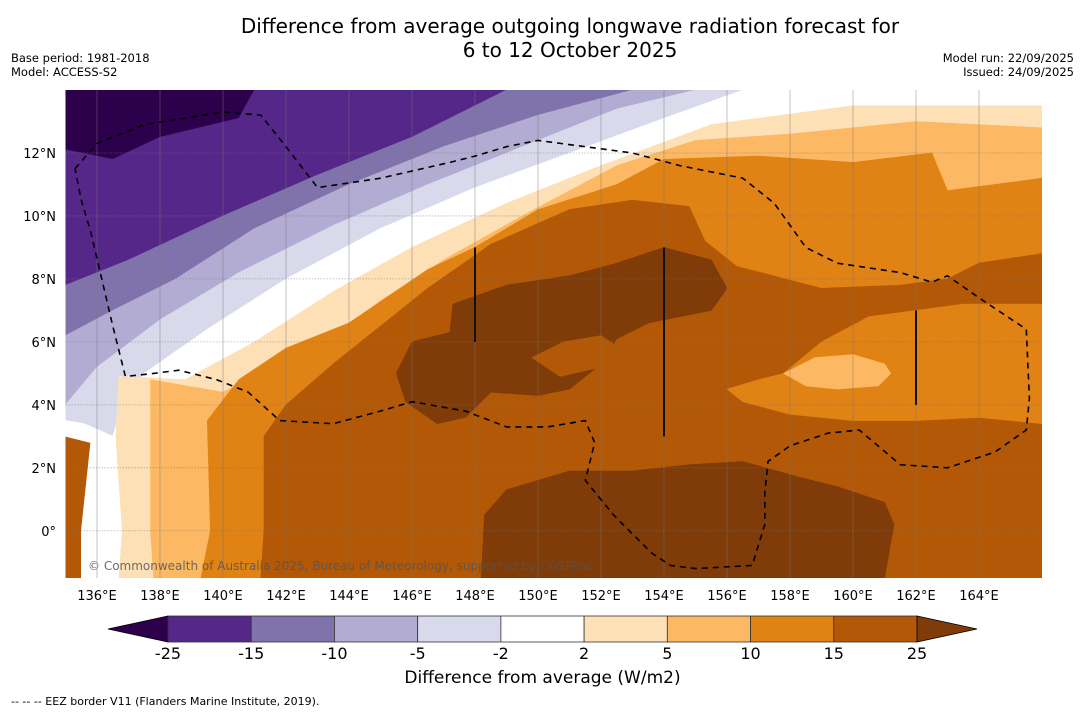  Describe the element at coordinates (601, 596) in the screenshot. I see `x-tick-label: 152°E` at that location.